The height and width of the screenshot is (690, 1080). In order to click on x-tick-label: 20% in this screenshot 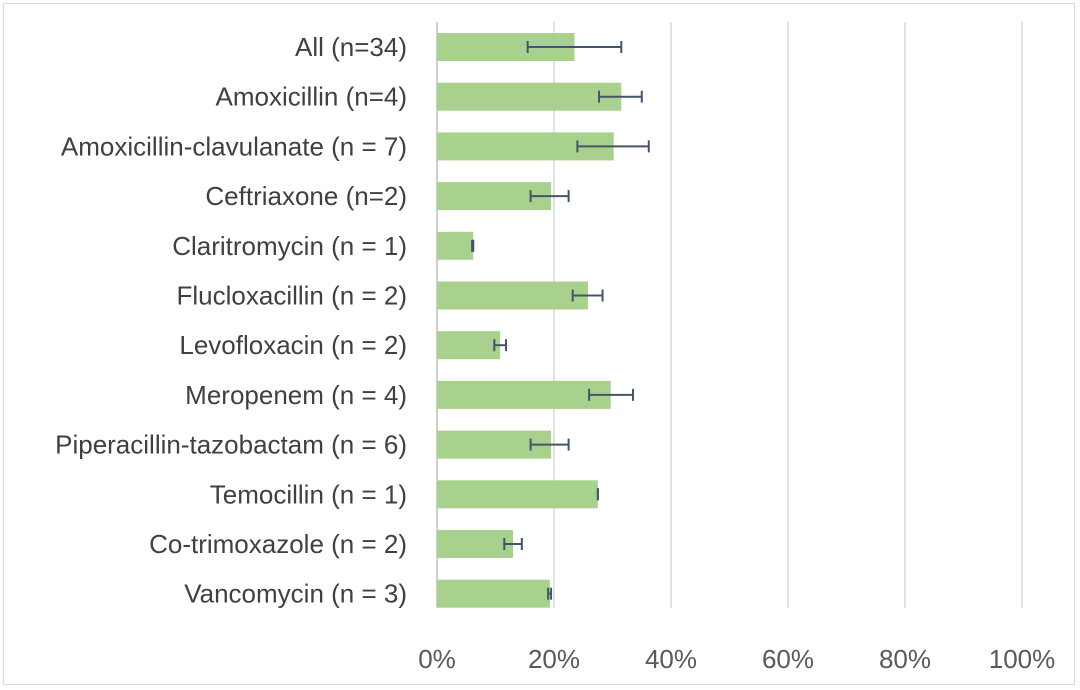, I will do `click(554, 659)`.